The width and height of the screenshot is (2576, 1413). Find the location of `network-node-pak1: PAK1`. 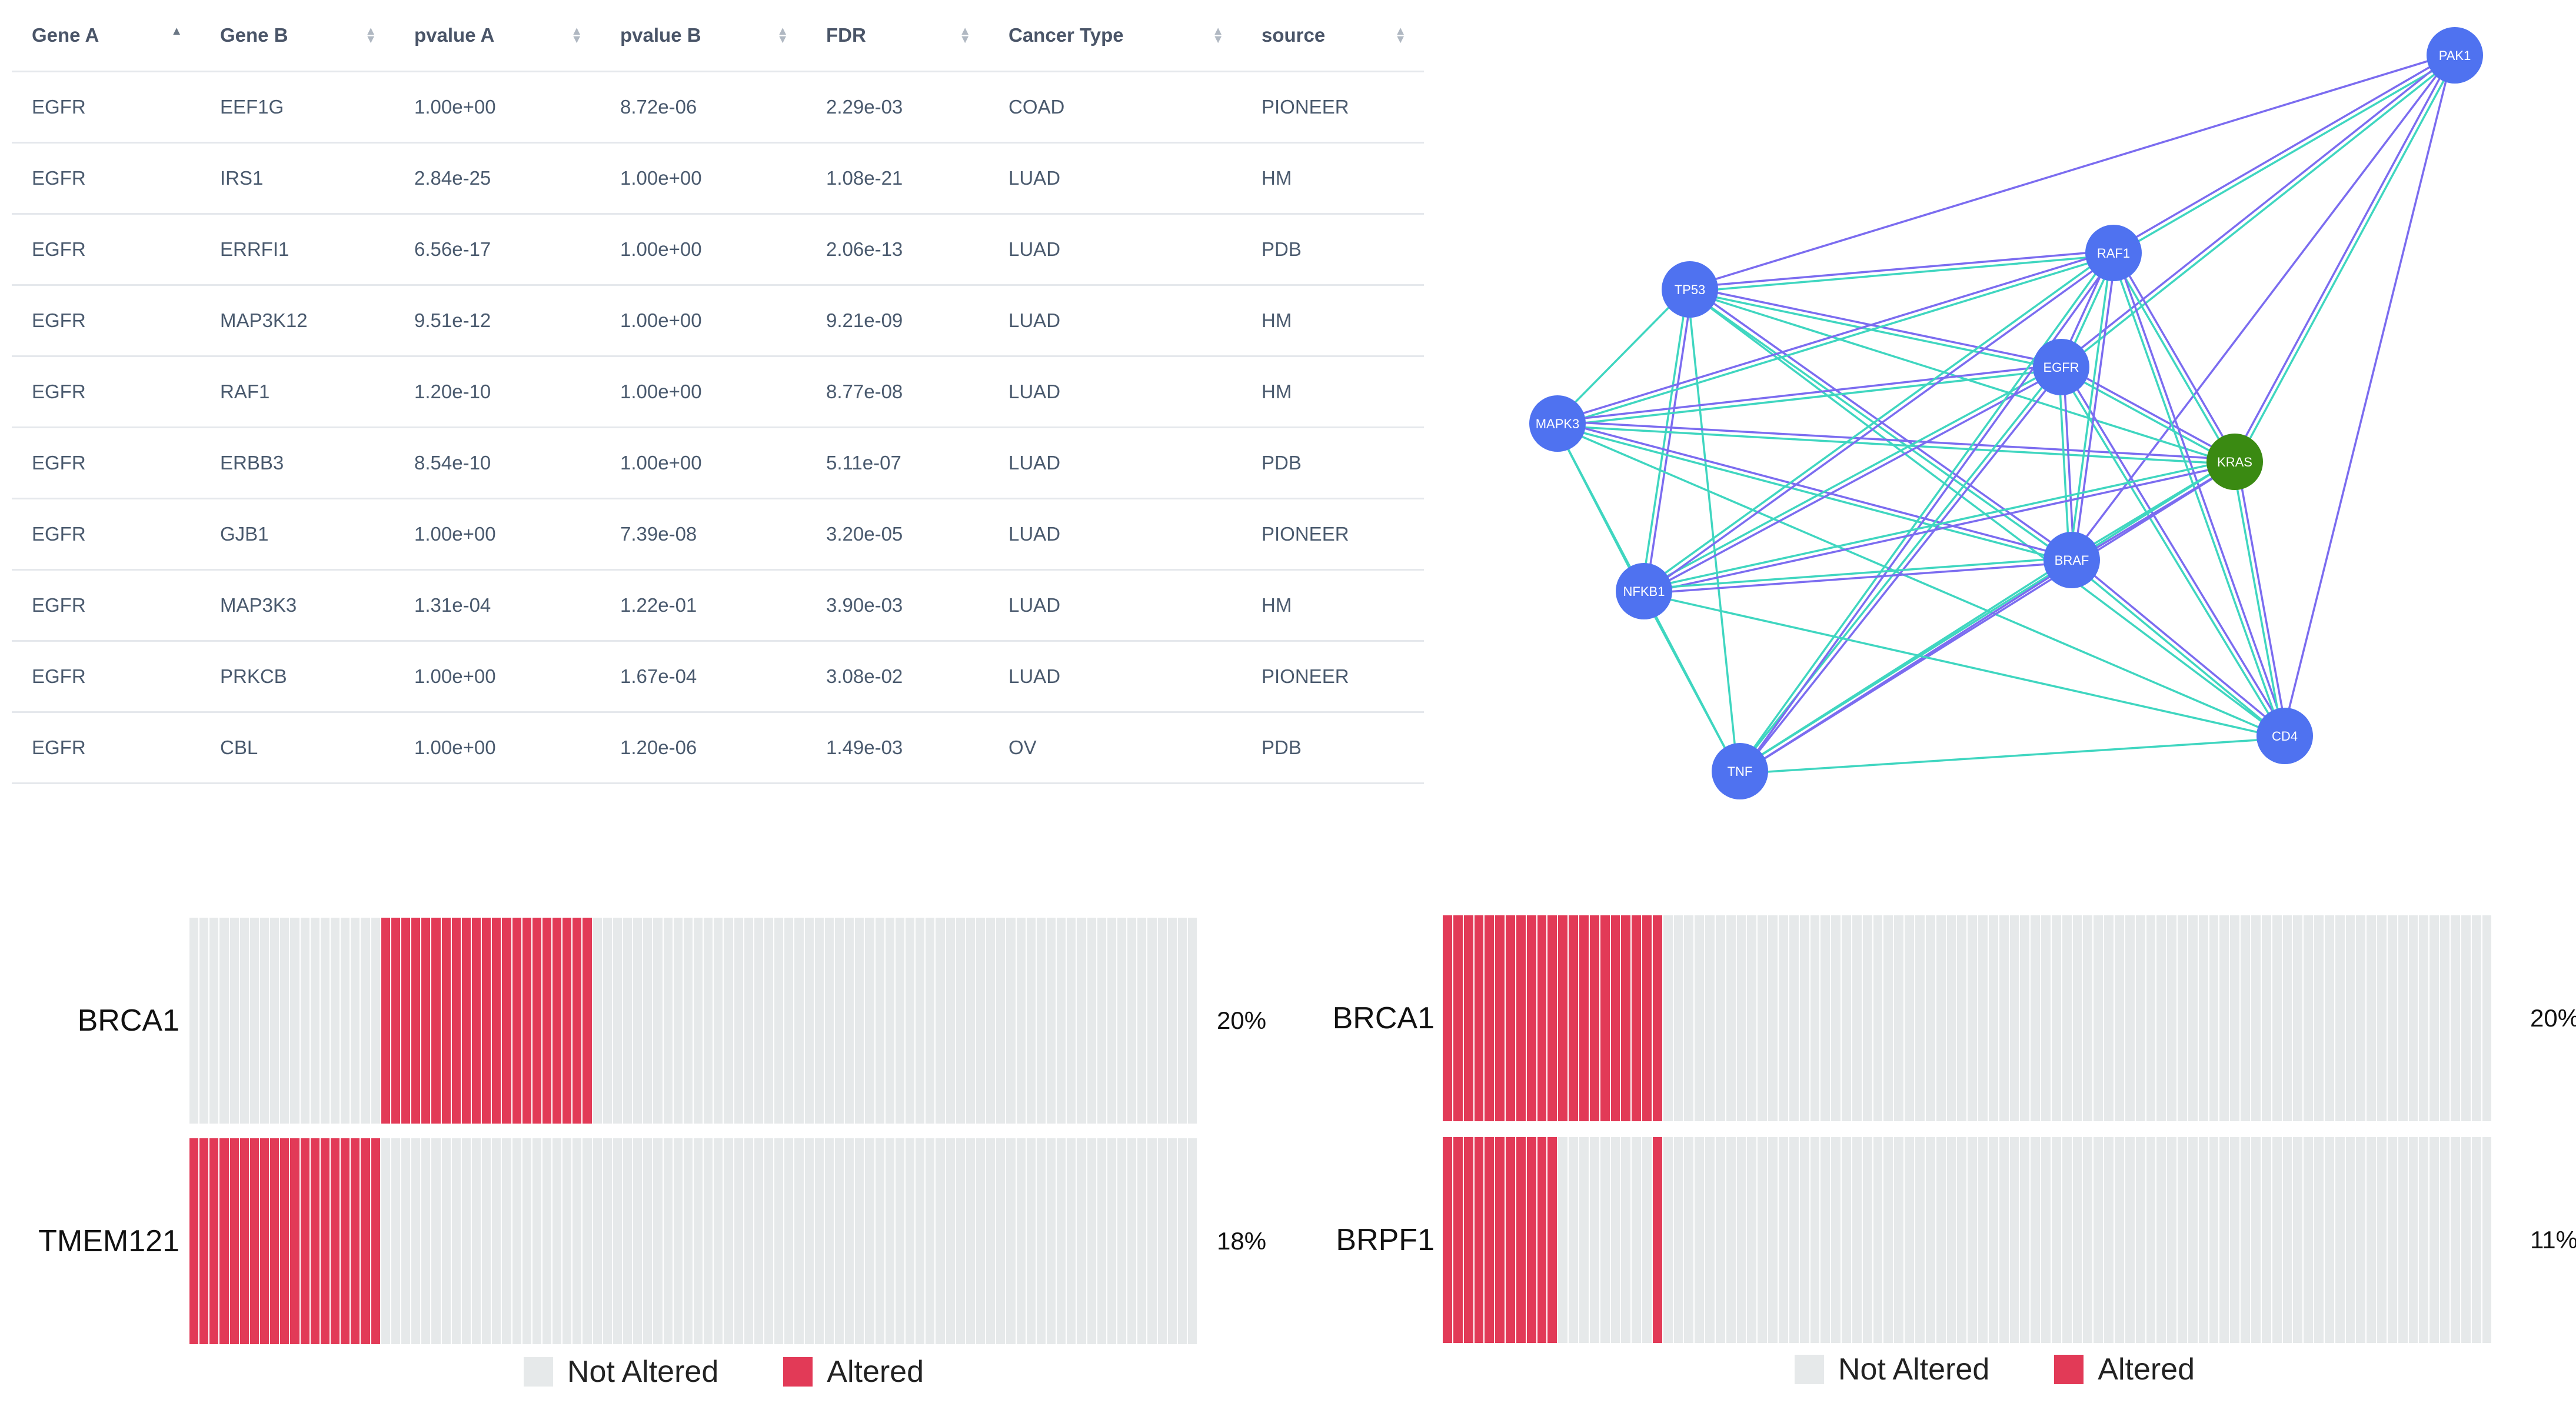

network-node-pak1: PAK1 is located at coordinates (2455, 55).